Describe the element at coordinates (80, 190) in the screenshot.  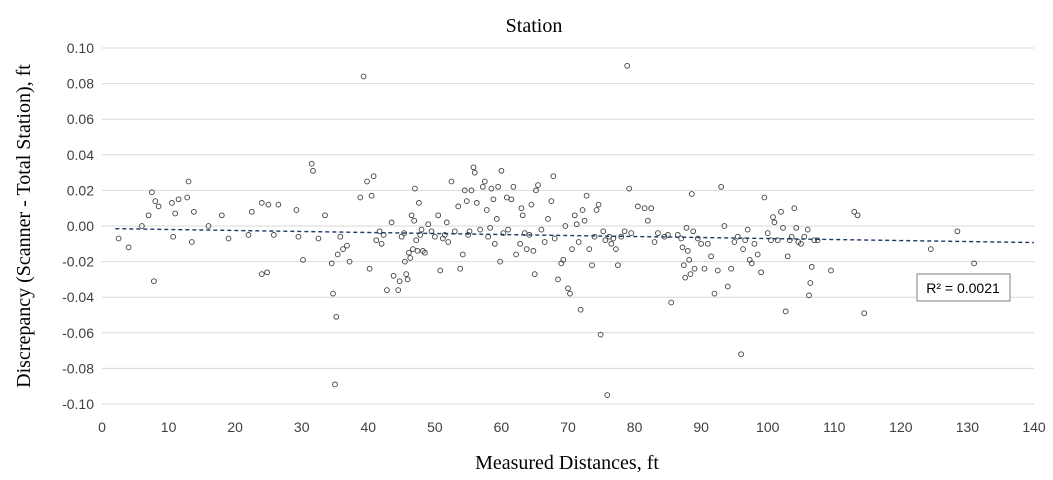
I see `y-tick-label: 0.02` at that location.